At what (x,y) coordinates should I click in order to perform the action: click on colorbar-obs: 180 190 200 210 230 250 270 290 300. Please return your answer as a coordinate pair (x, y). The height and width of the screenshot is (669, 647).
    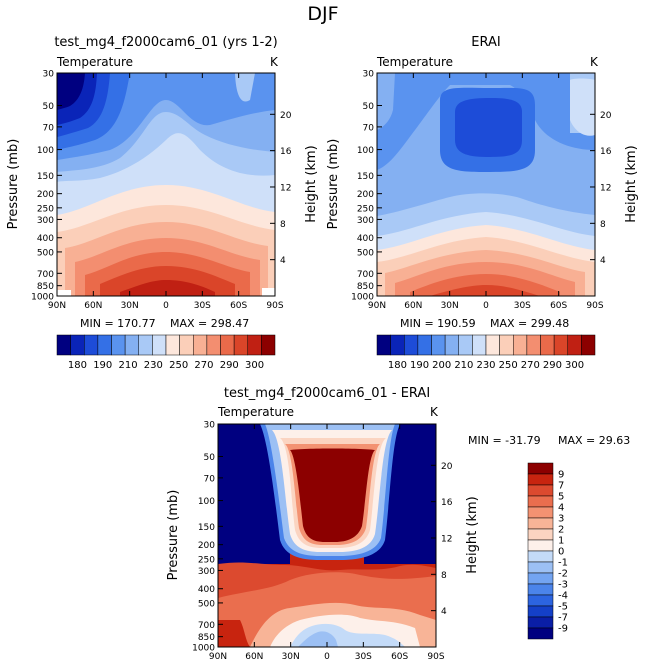
    Looking at the image, I should click on (486, 352).